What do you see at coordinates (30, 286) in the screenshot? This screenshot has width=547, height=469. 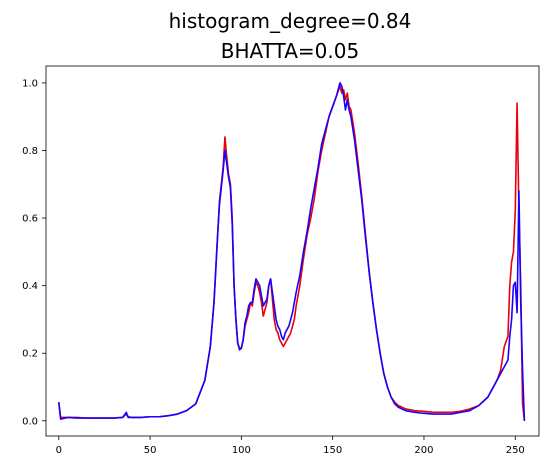 I see `y-tick-label: 0.4` at bounding box center [30, 286].